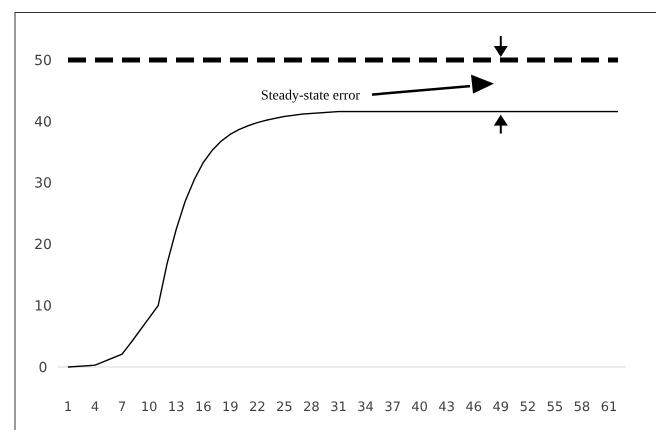 This screenshot has width=656, height=430. I want to click on x-tick-label: 4, so click(95, 407).